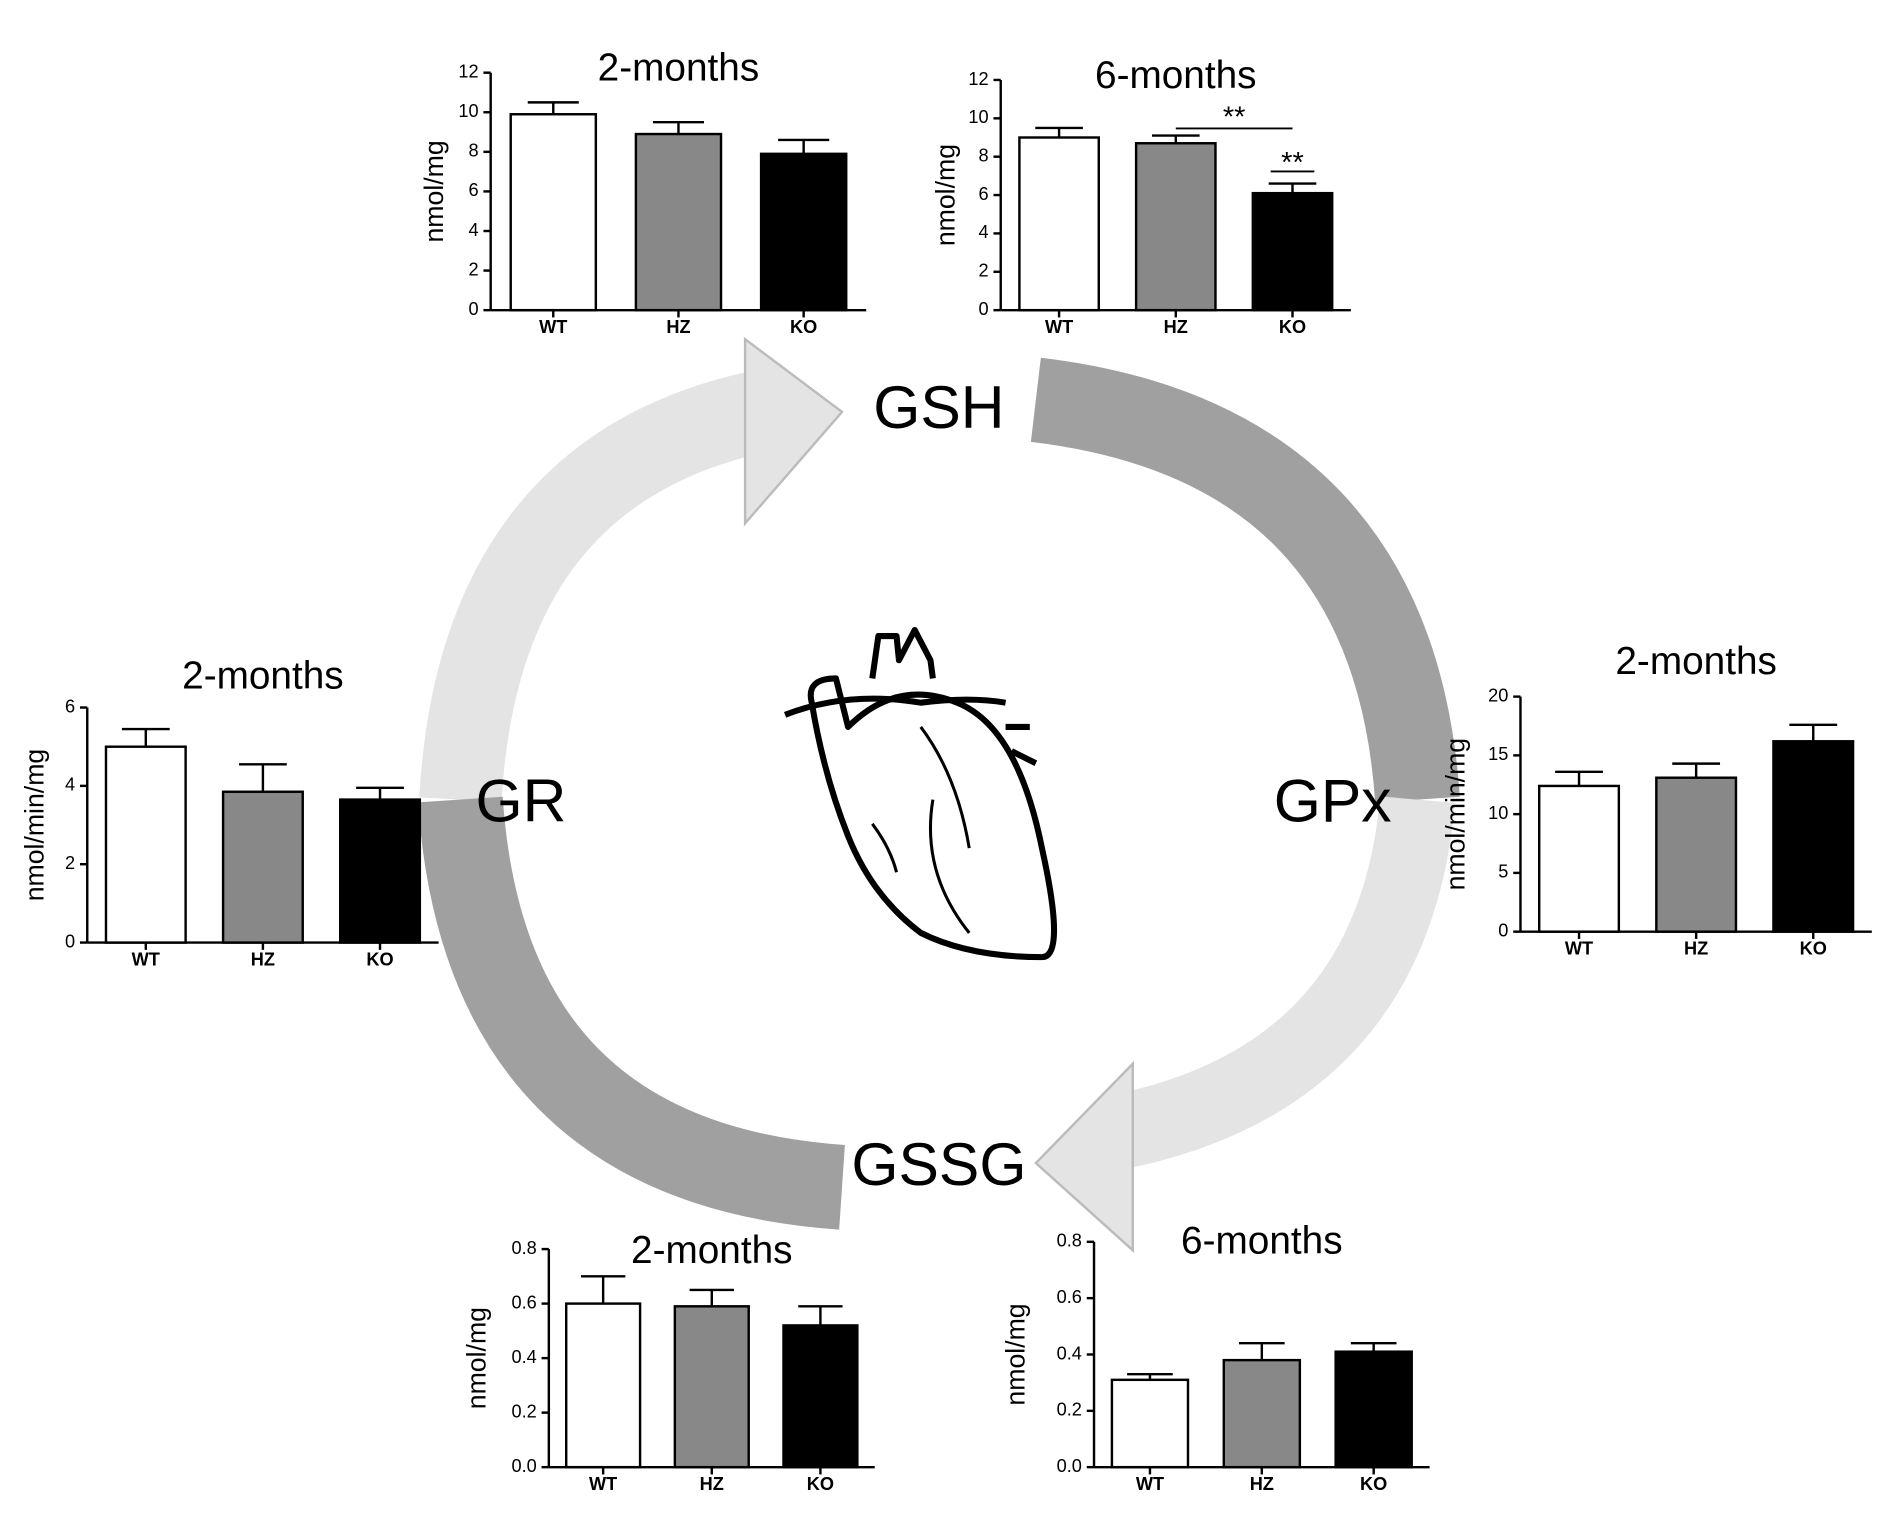  What do you see at coordinates (521, 801) in the screenshot?
I see `node-label: GR` at bounding box center [521, 801].